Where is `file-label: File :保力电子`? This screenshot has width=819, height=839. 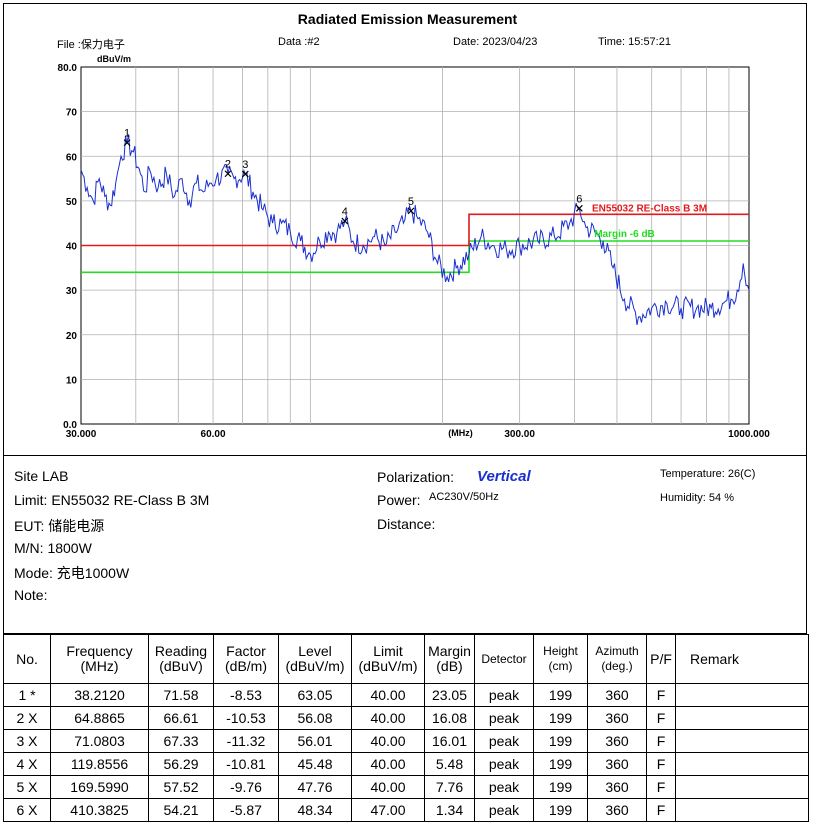
file-label: File :保力电子 is located at coordinates (91, 45).